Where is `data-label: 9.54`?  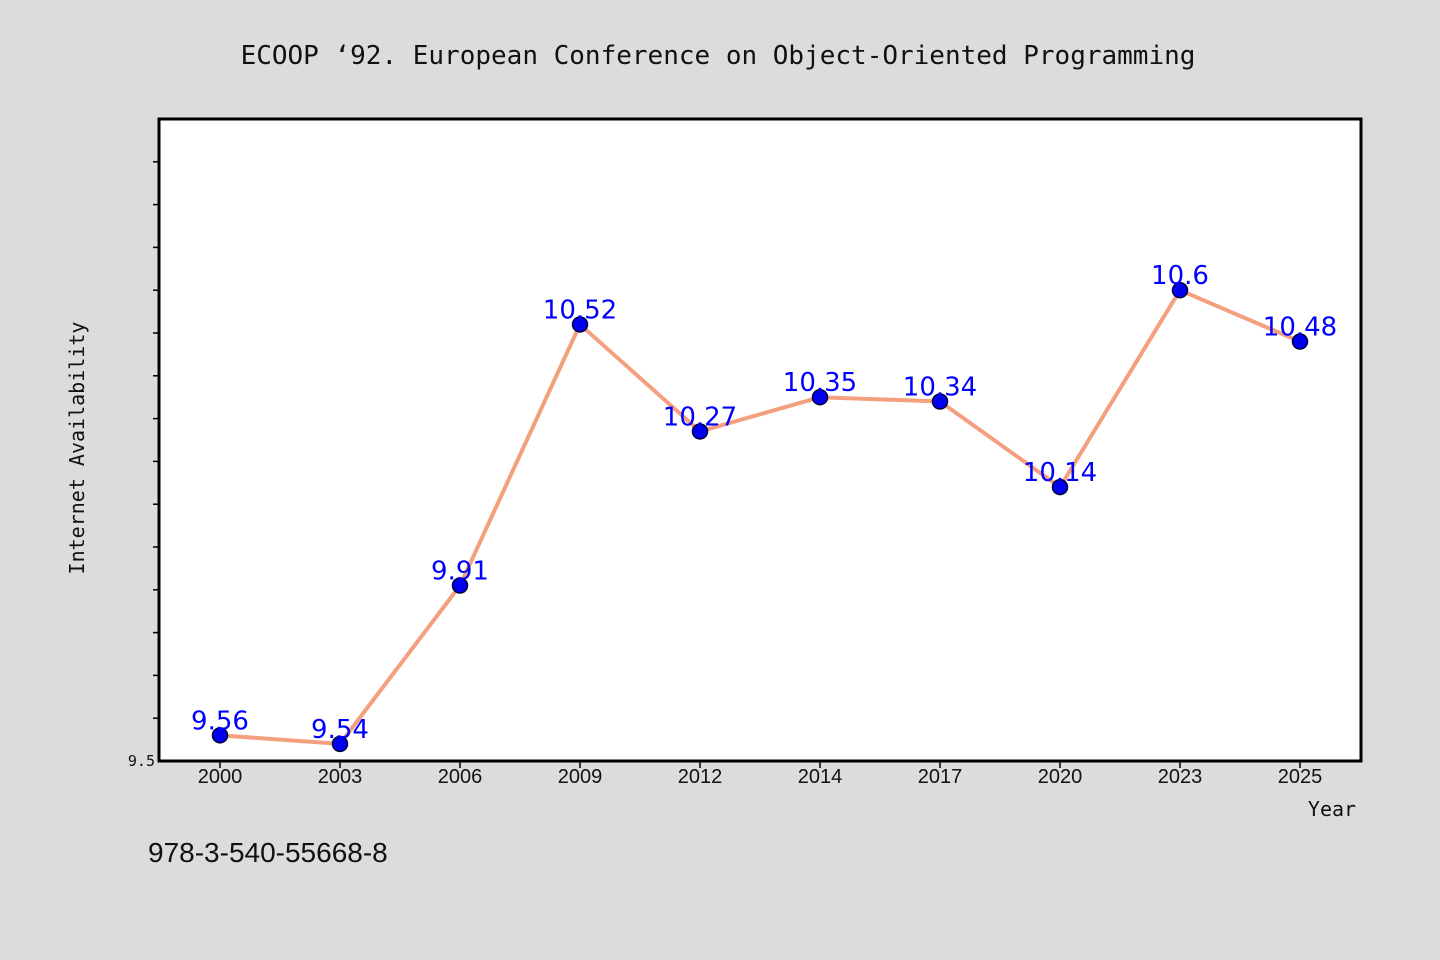
data-label: 9.54 is located at coordinates (340, 730).